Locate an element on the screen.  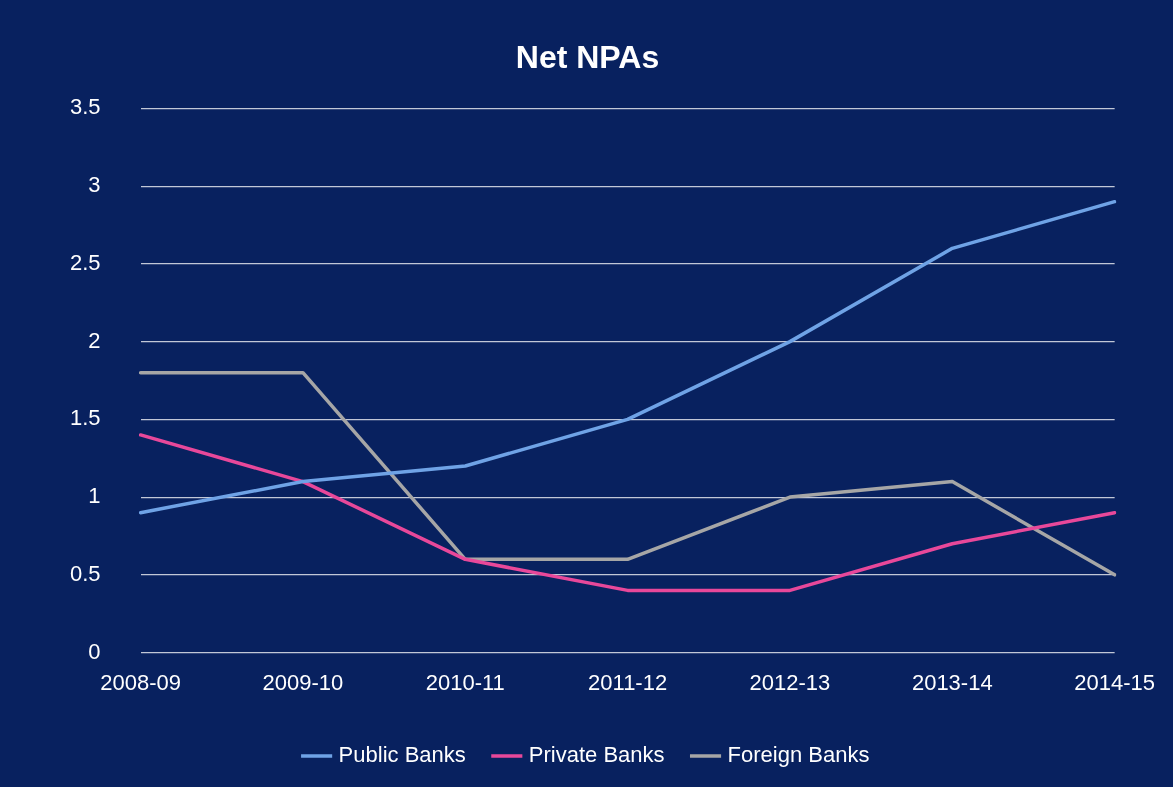
x-tick-label: 2008-09 is located at coordinates (140, 682).